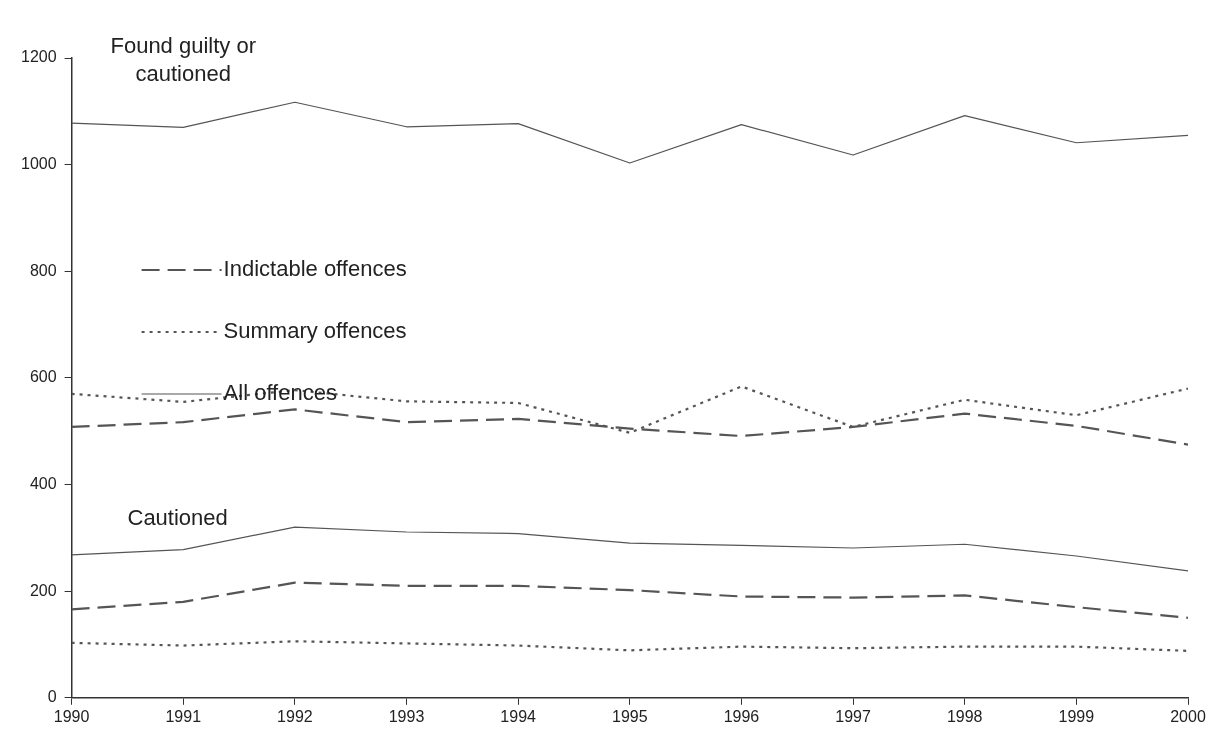  Describe the element at coordinates (741, 716) in the screenshot. I see `x-tick-label: 1996` at that location.